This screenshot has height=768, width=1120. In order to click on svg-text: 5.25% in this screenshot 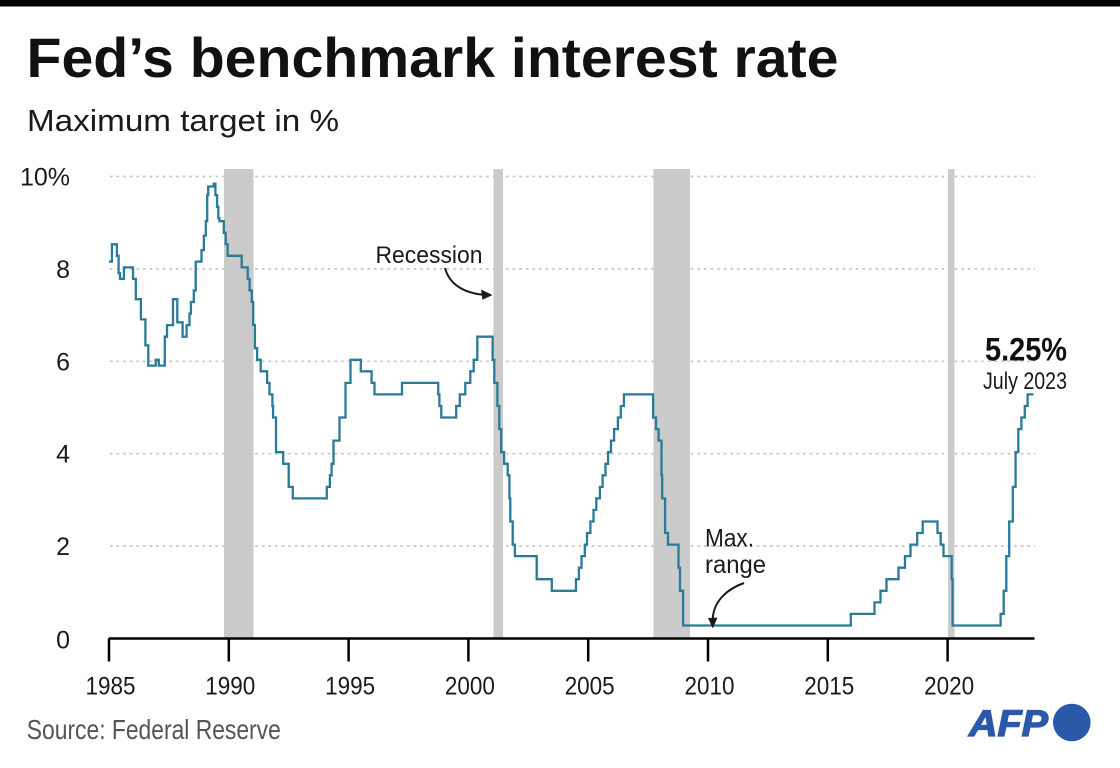, I will do `click(1026, 350)`.